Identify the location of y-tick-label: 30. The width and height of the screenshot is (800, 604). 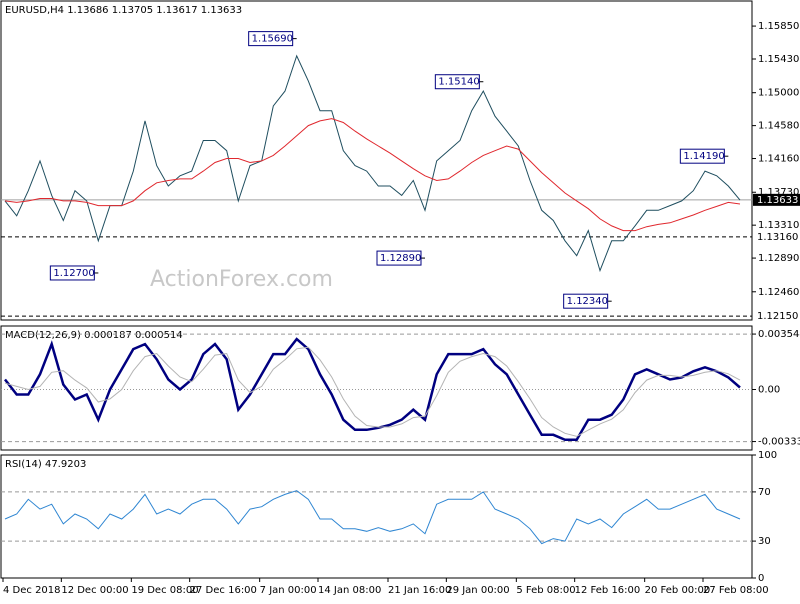
(764, 541).